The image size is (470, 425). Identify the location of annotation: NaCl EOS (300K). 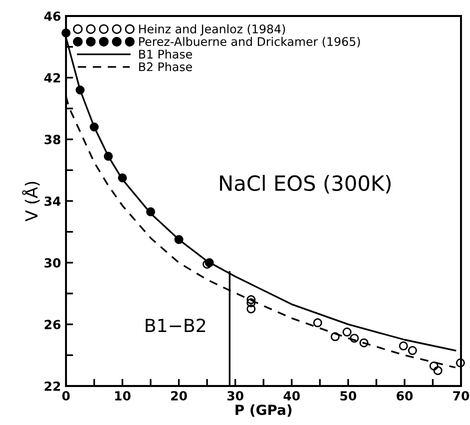
(305, 184).